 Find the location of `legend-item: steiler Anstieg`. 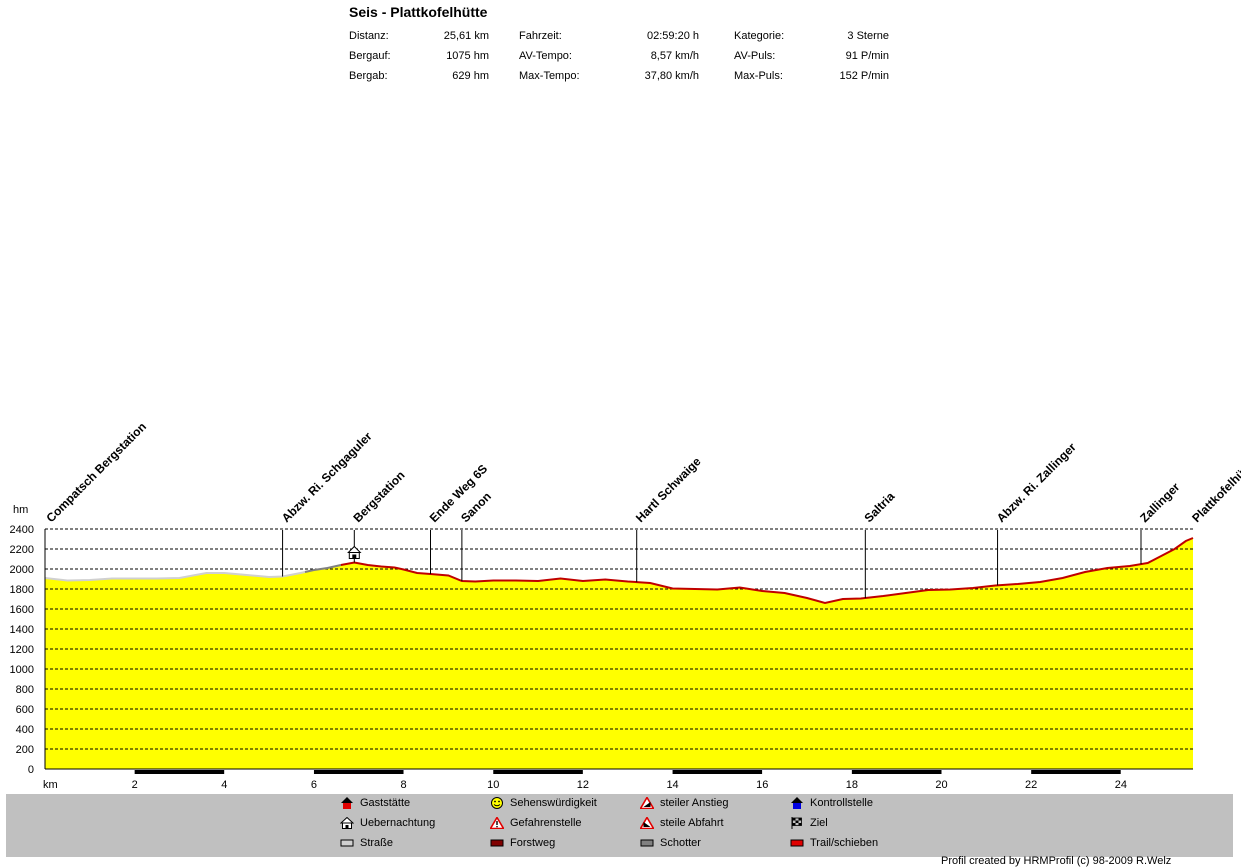

legend-item: steiler Anstieg is located at coordinates (684, 802).